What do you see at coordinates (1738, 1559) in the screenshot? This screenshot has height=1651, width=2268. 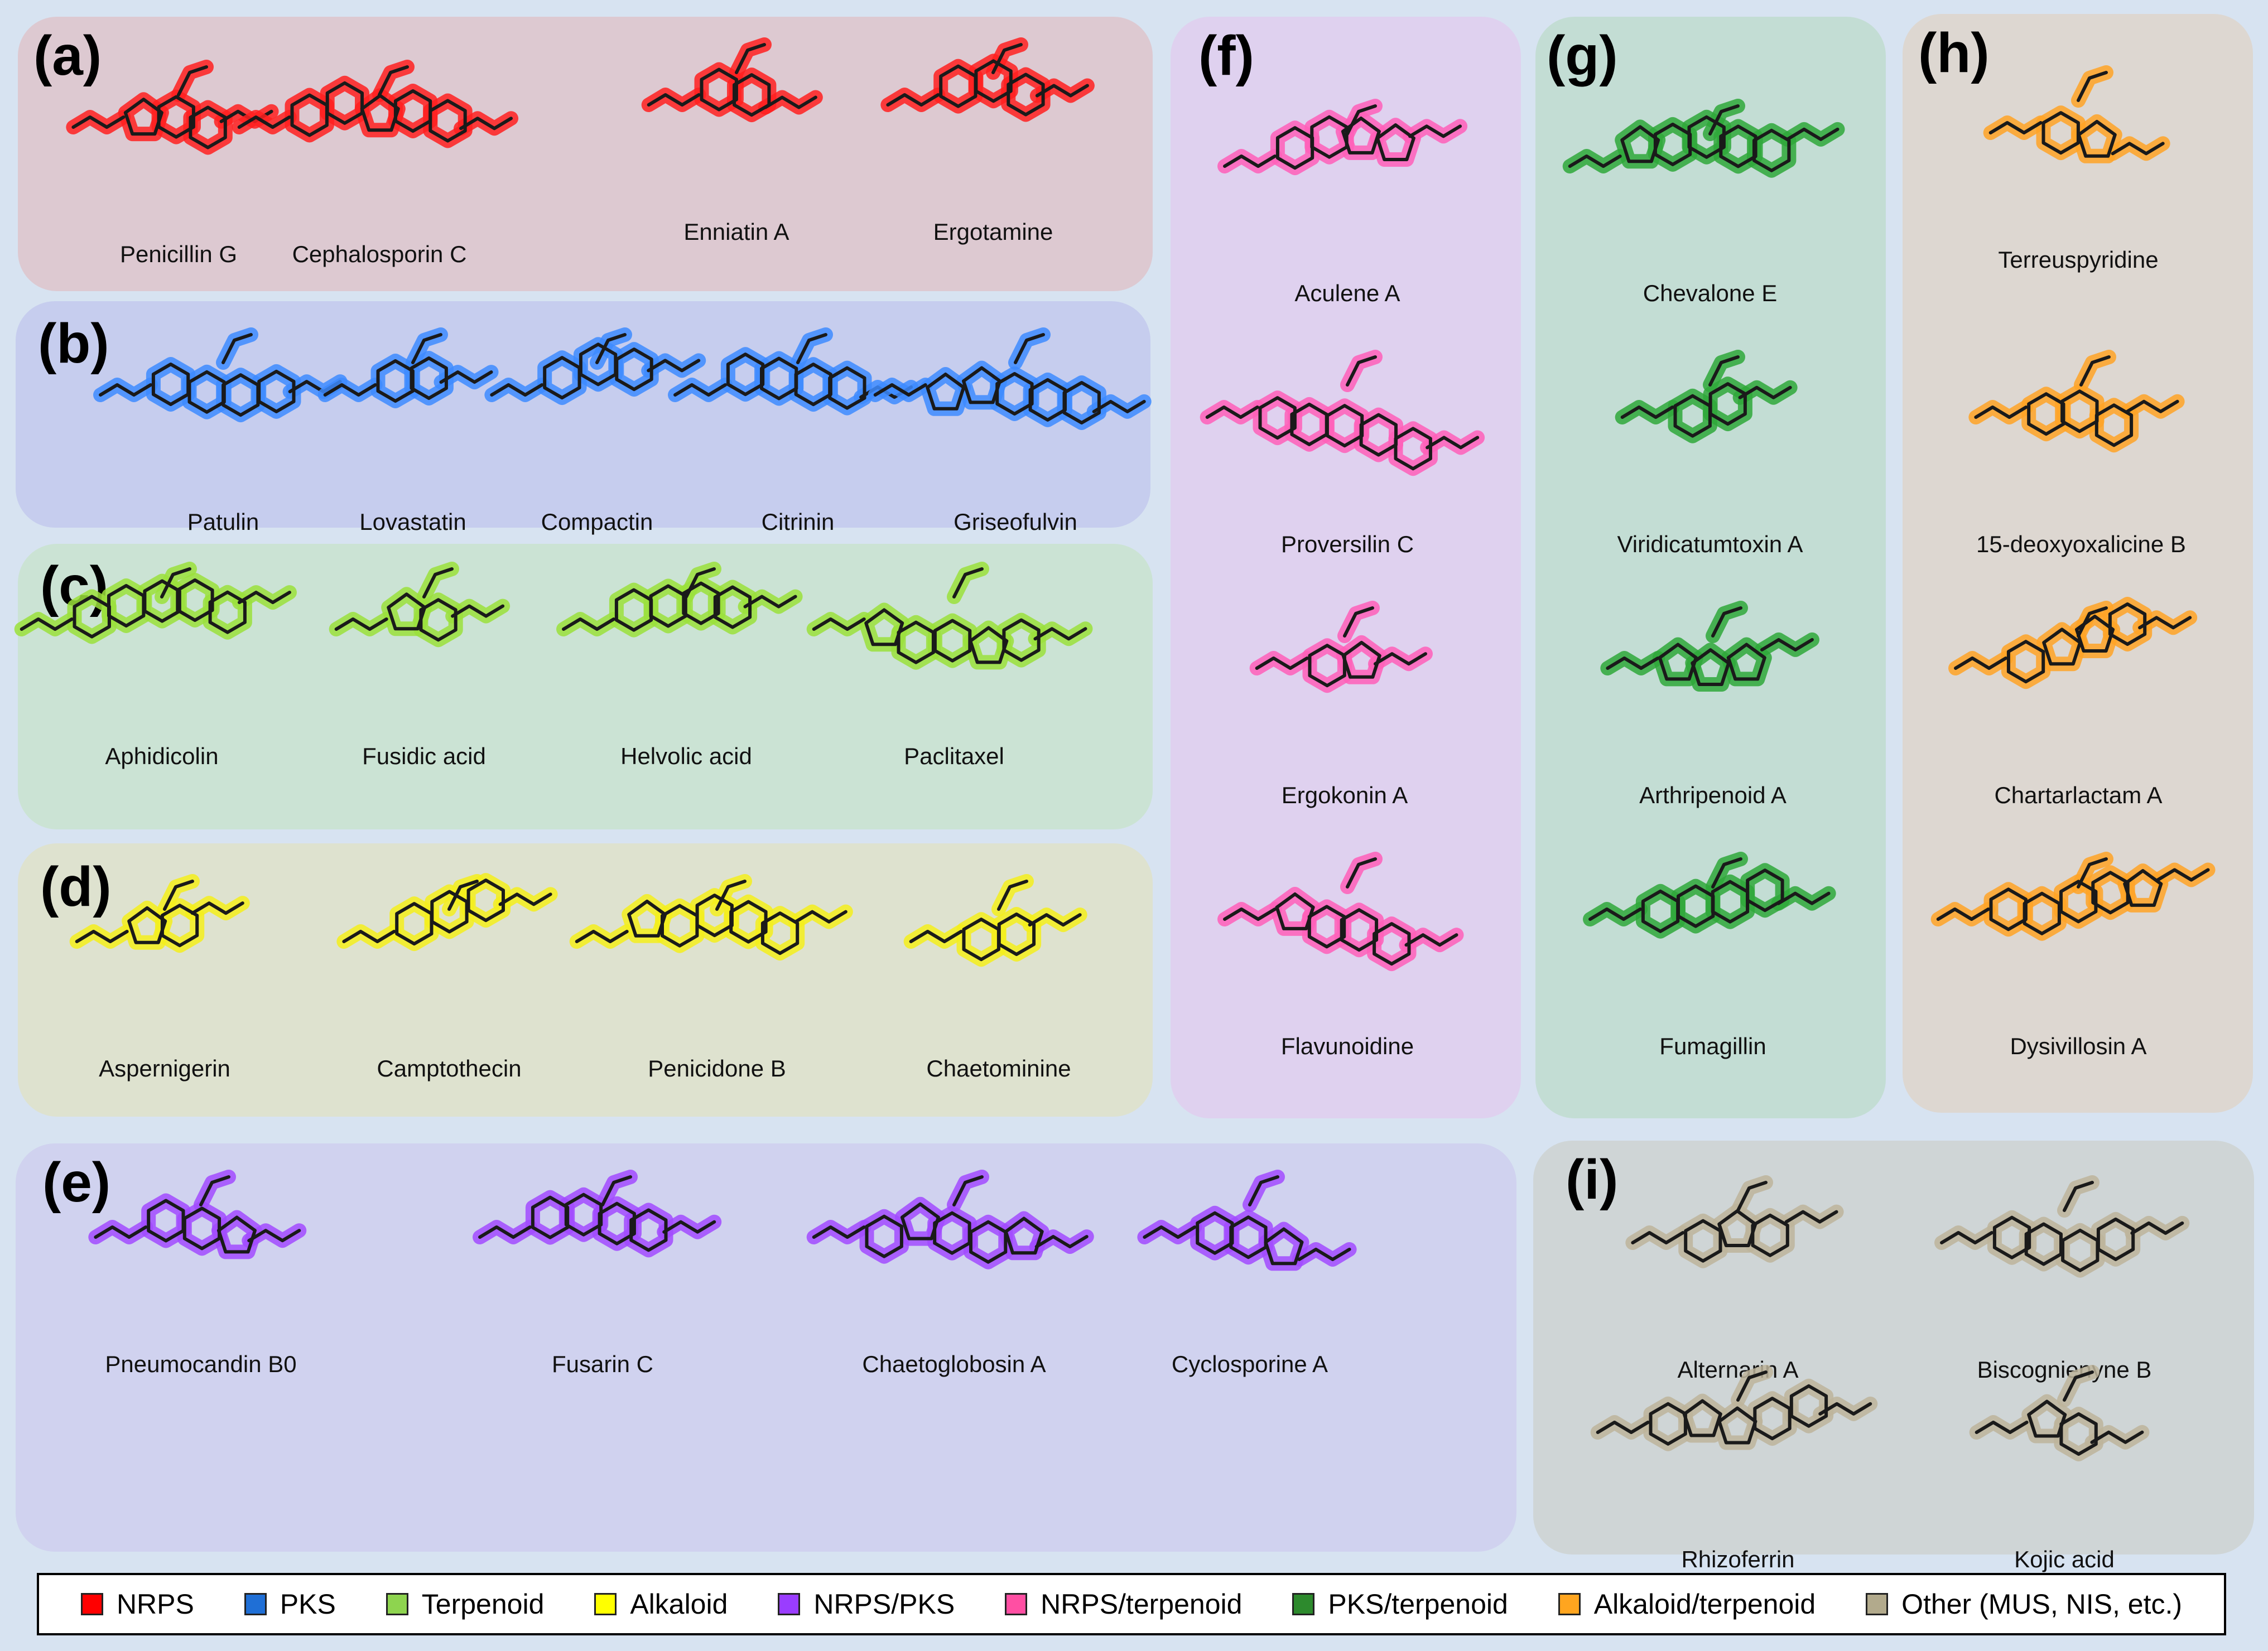 I see `compound-name: Rhizoferrin` at bounding box center [1738, 1559].